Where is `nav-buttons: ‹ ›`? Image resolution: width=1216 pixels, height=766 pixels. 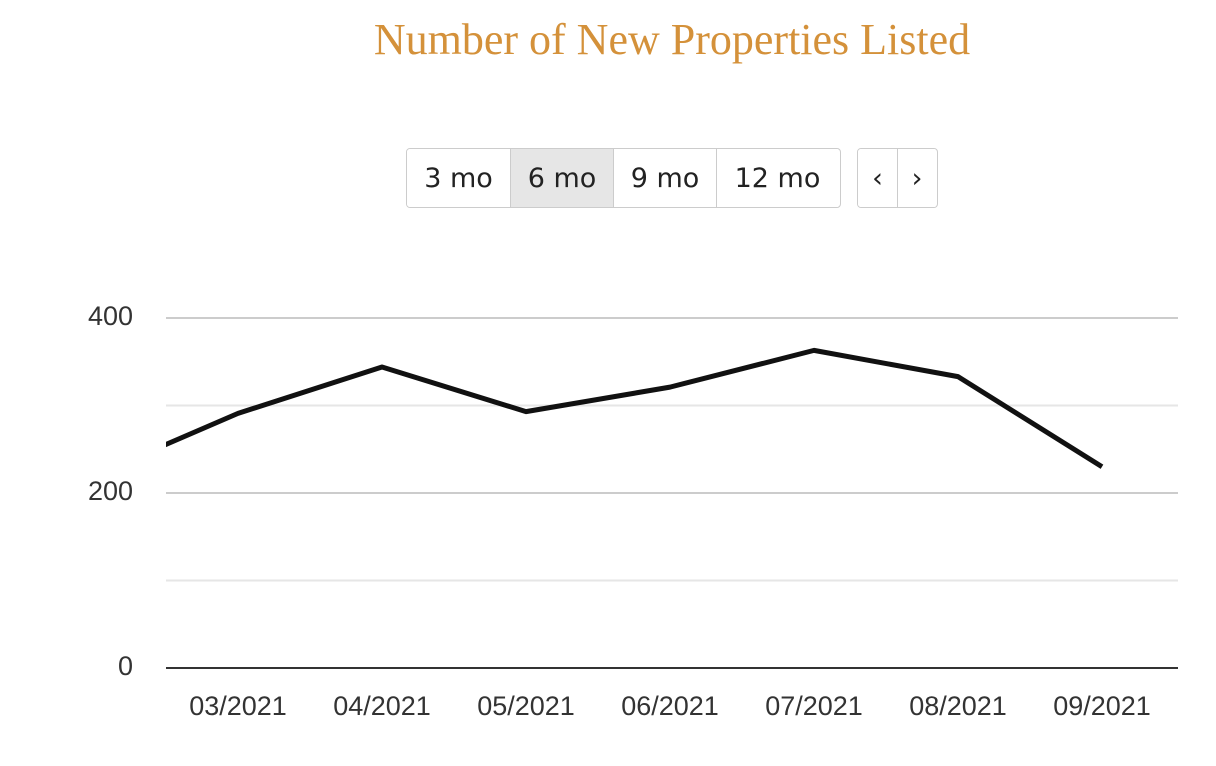 nav-buttons: ‹ › is located at coordinates (897, 178).